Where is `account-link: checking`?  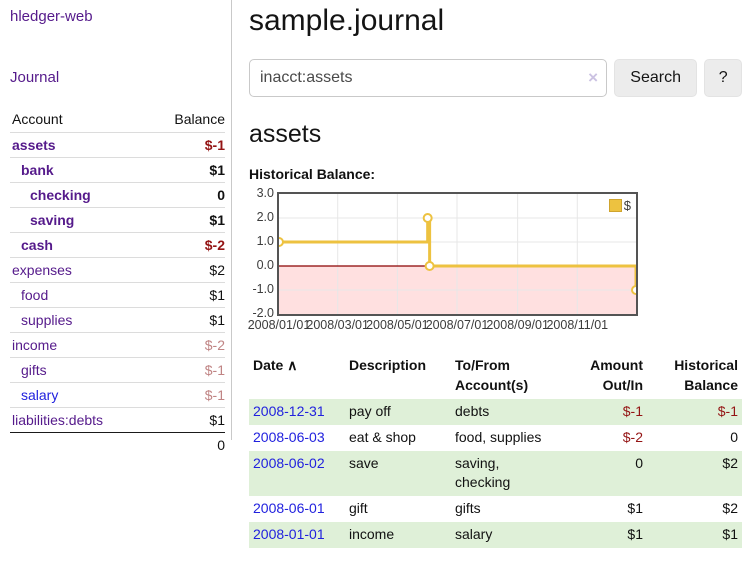 account-link: checking is located at coordinates (60, 195).